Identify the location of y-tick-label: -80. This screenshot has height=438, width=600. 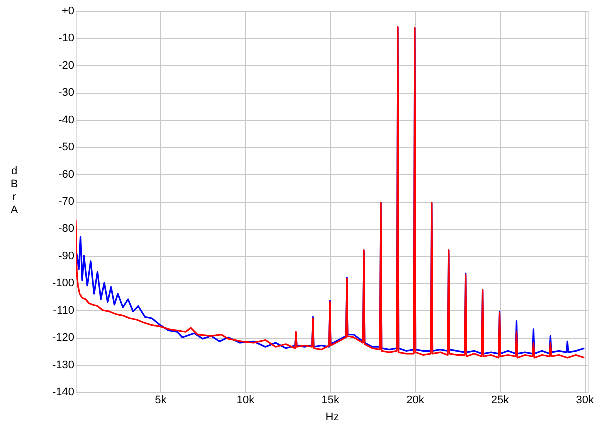
(66, 229).